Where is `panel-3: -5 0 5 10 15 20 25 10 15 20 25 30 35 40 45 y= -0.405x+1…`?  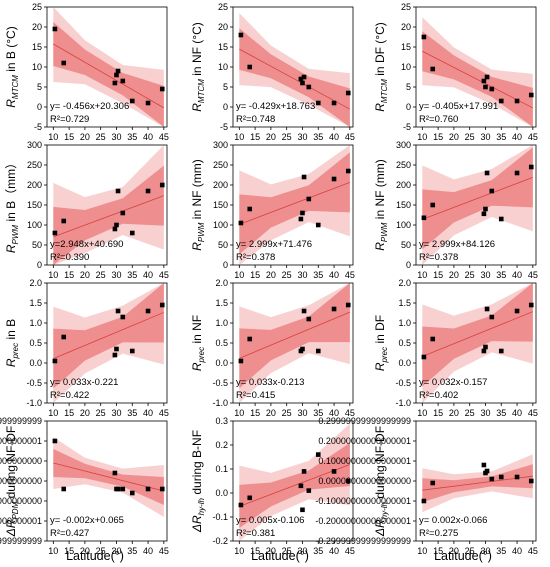
panel-3: -5 0 5 10 15 20 25 10 15 20 25 30 35 40 45 y= -0.405x+1… is located at coordinates (455, 72).